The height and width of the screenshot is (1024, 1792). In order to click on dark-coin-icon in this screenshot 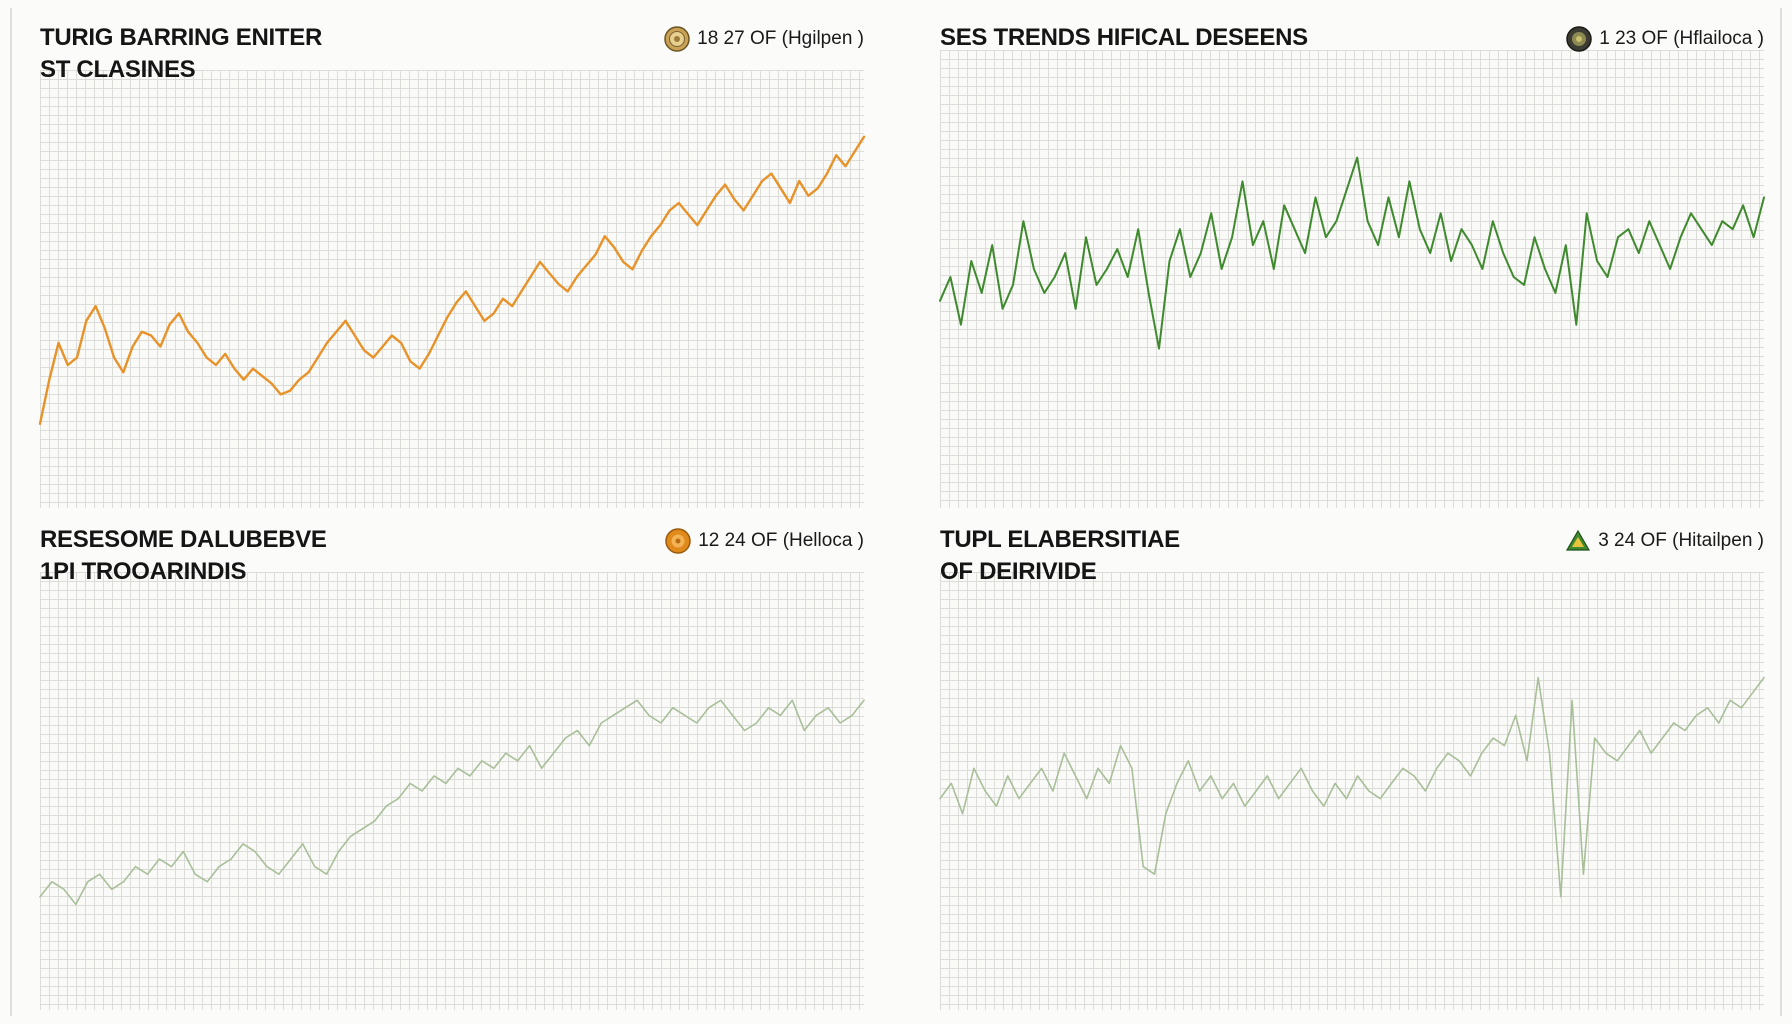, I will do `click(1579, 39)`.